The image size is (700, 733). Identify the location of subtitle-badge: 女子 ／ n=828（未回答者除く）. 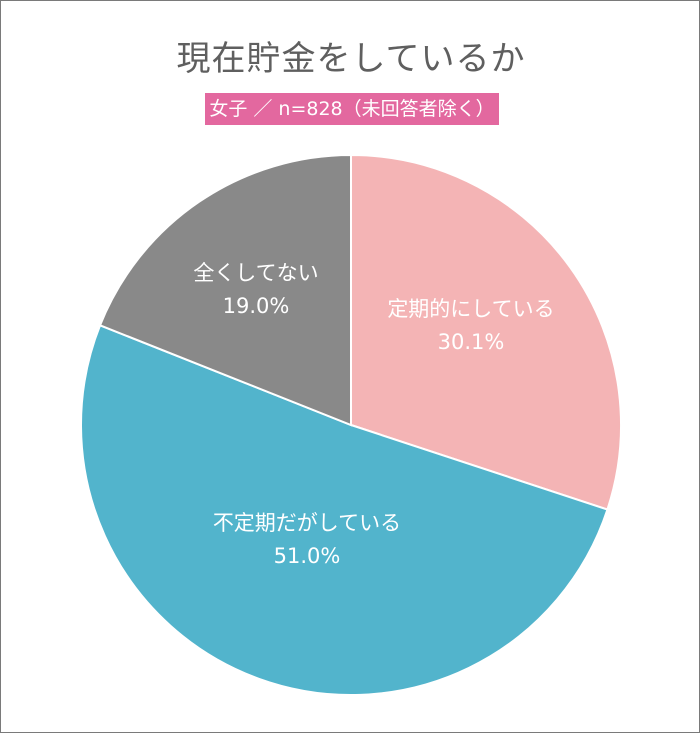
(352, 109).